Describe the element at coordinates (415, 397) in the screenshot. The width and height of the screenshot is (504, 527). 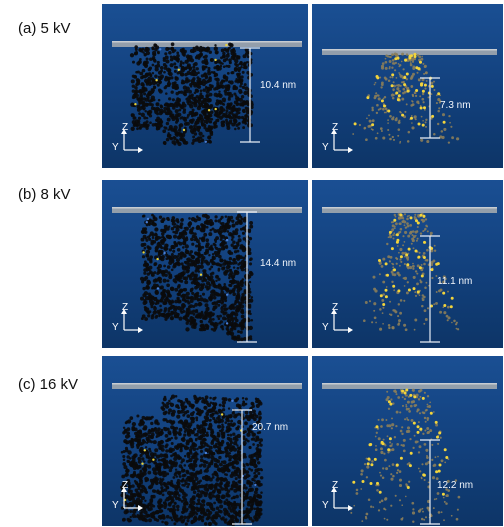
I see `solute-atom-c-r` at that location.